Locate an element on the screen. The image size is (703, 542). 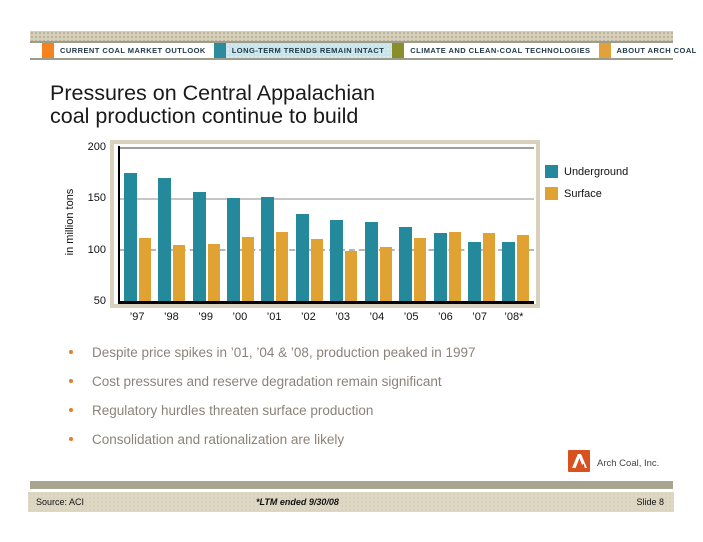
legend-item-surface: Surface is located at coordinates (586, 193).